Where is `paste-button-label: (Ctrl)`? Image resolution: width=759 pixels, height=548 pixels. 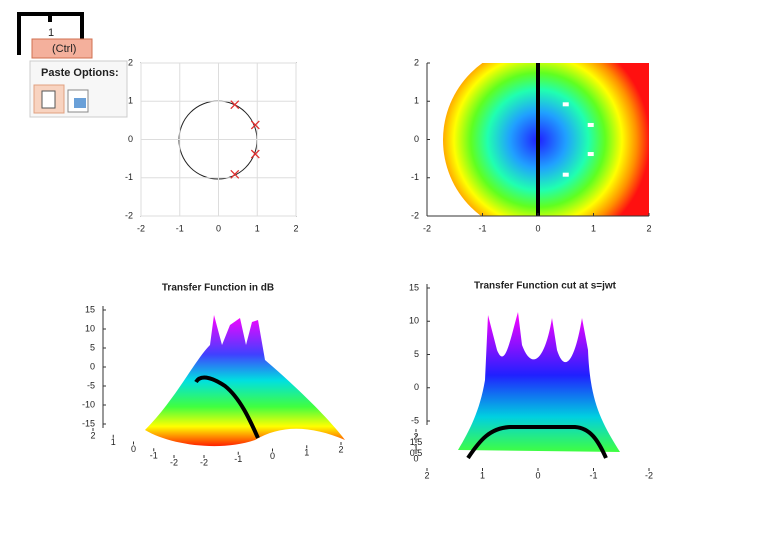
paste-button-label: (Ctrl) is located at coordinates (64, 49).